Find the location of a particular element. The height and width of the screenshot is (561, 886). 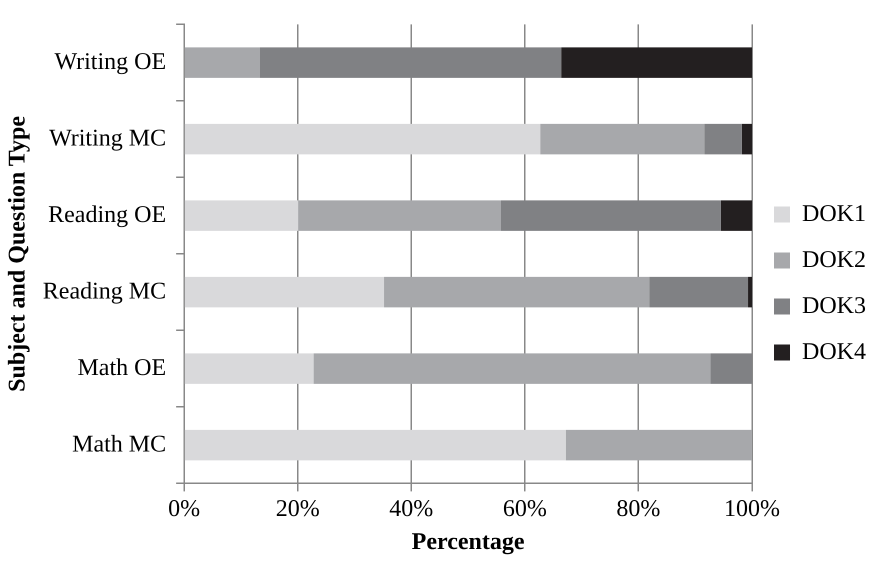

y-tick-label: Writing OE is located at coordinates (110, 61).